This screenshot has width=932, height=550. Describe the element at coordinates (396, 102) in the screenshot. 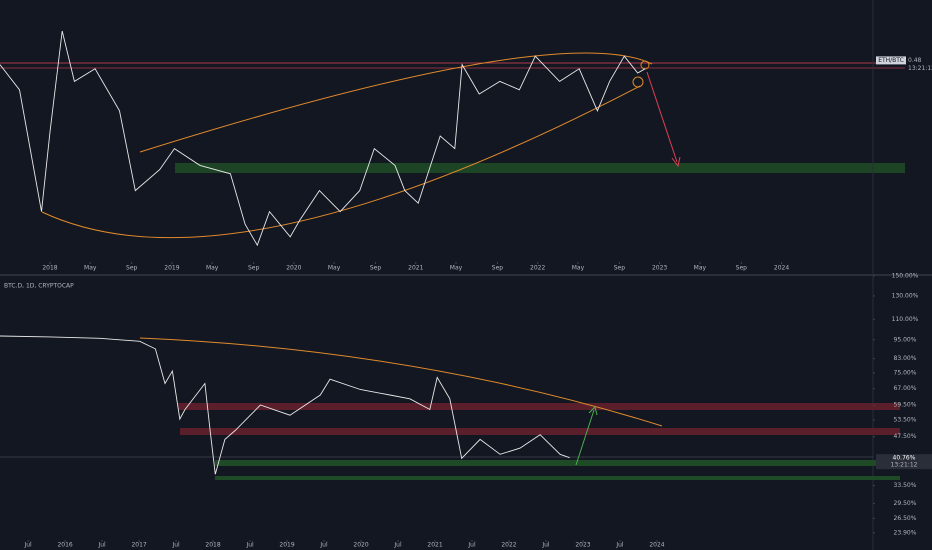

I see `upper-curve` at that location.